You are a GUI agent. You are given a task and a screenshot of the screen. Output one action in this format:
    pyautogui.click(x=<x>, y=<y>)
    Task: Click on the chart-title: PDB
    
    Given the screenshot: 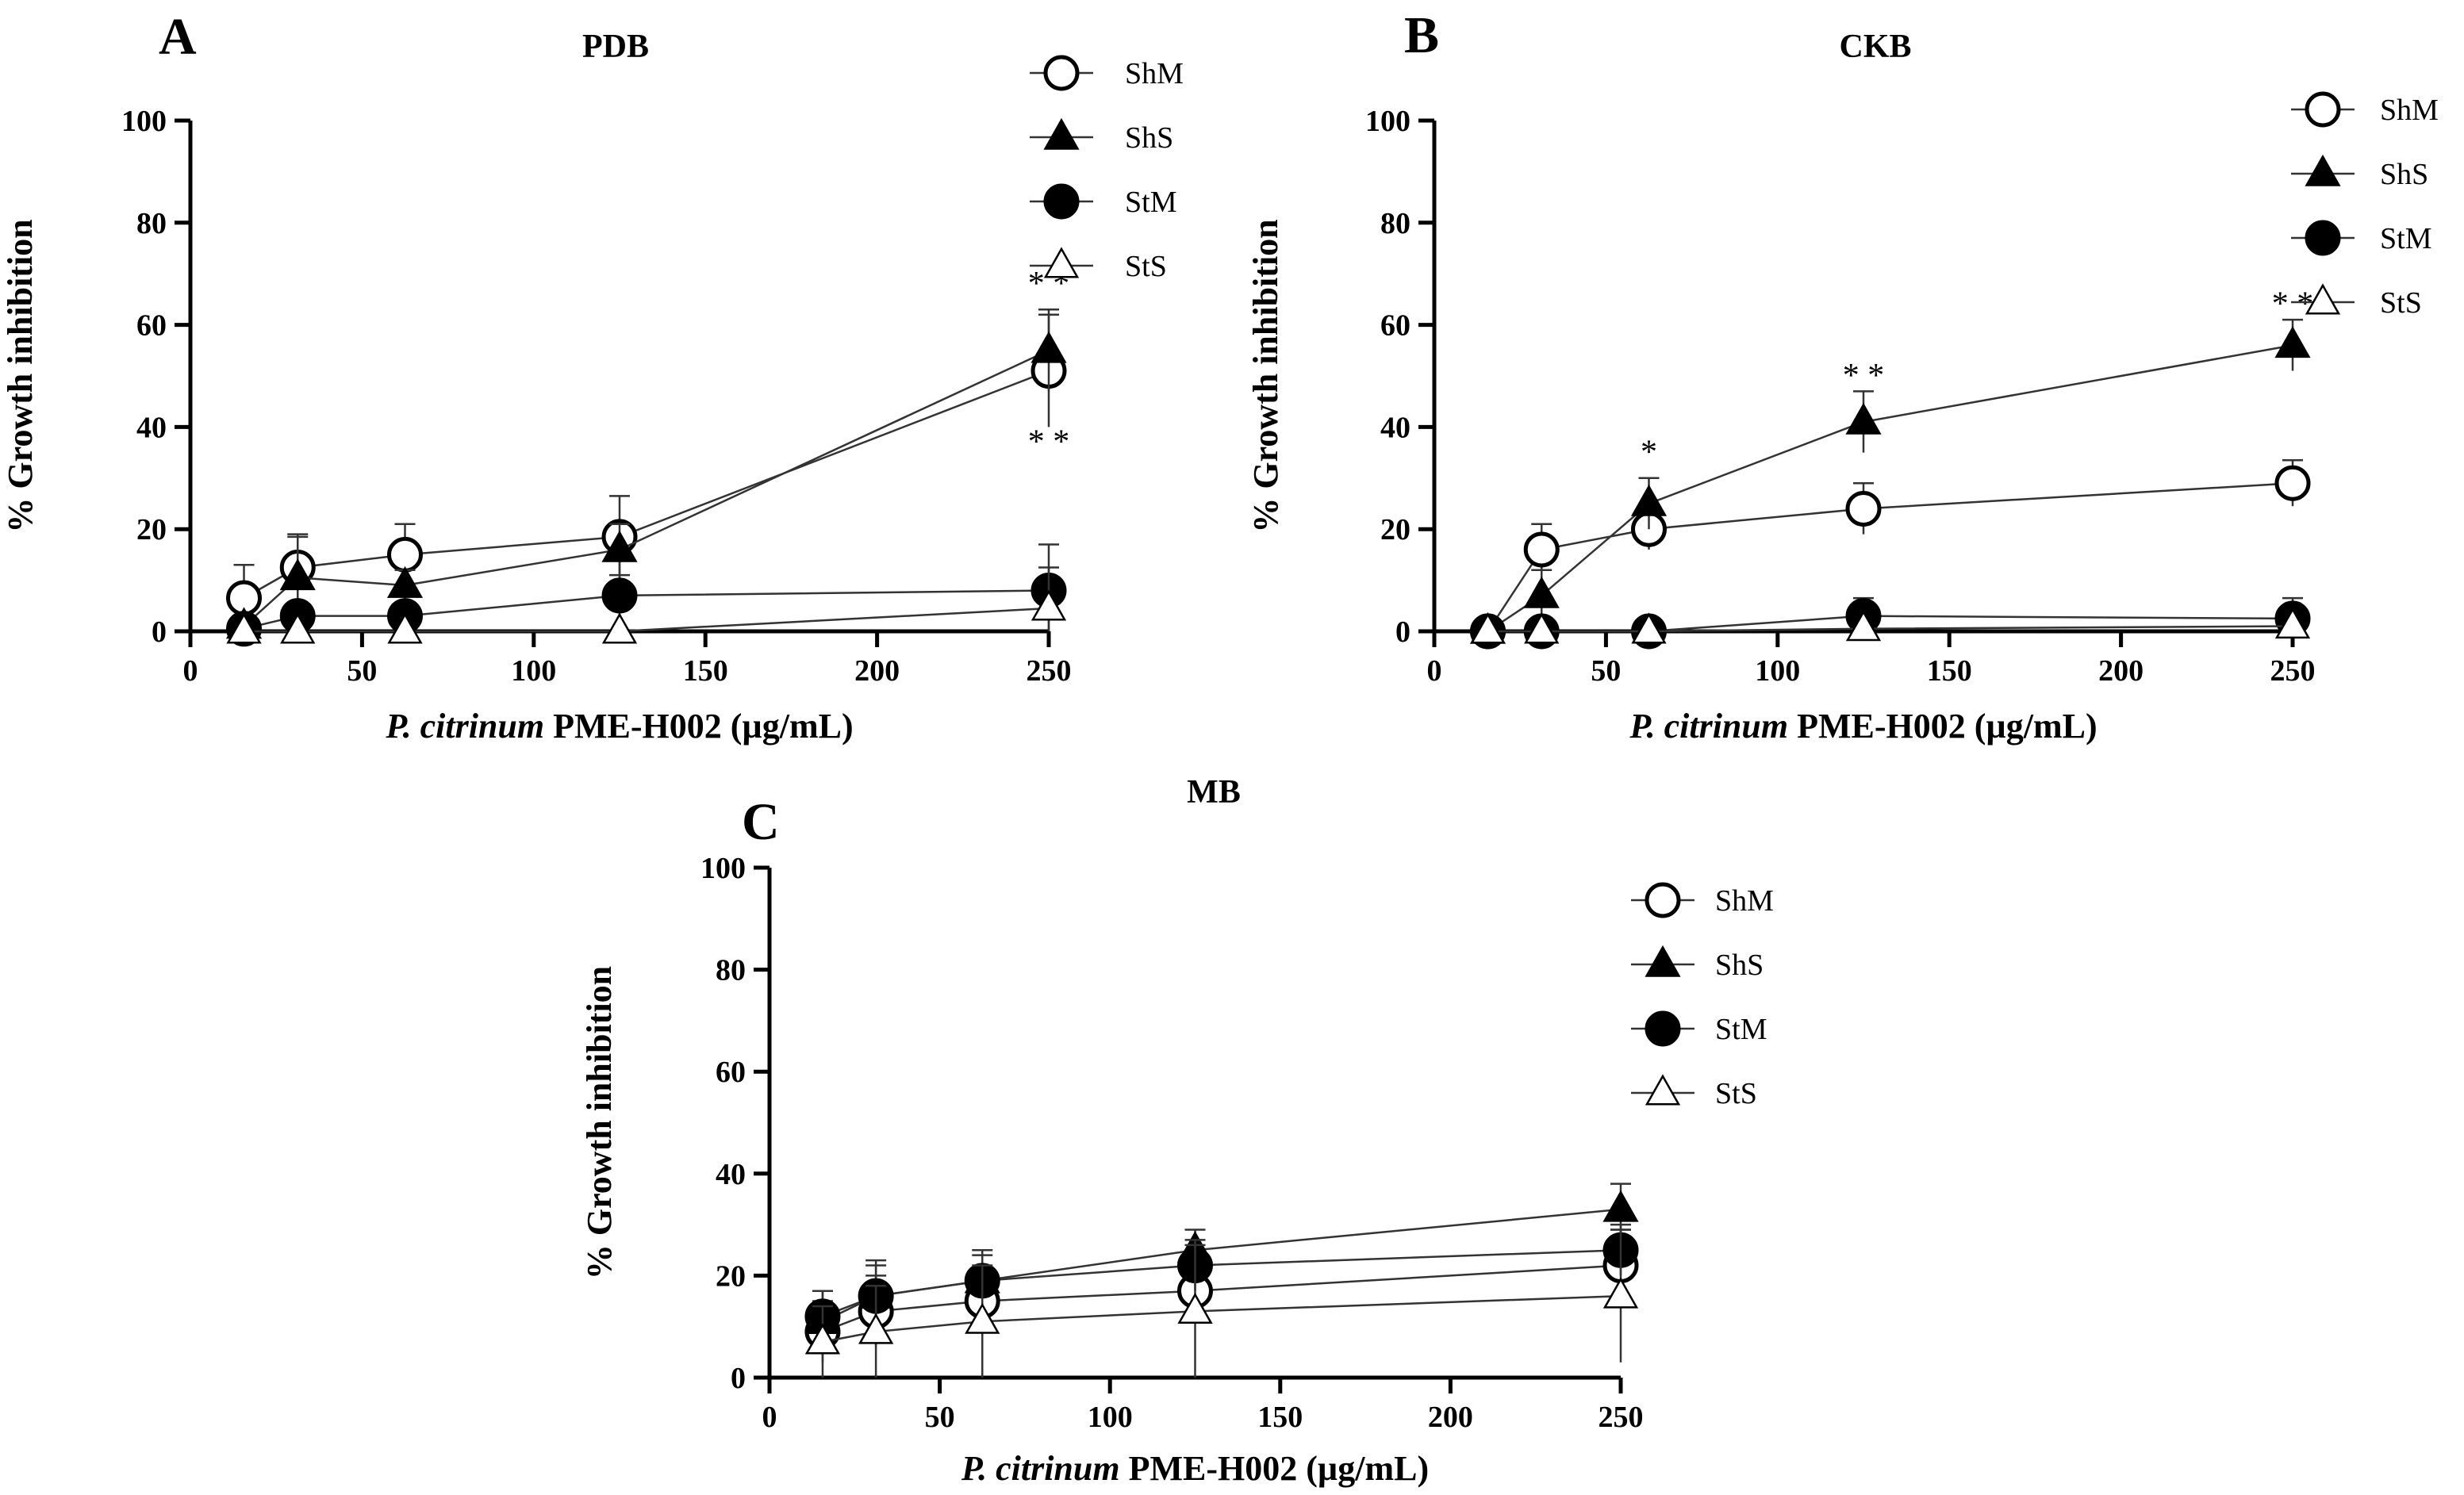 What is the action you would take?
    pyautogui.click(x=615, y=47)
    